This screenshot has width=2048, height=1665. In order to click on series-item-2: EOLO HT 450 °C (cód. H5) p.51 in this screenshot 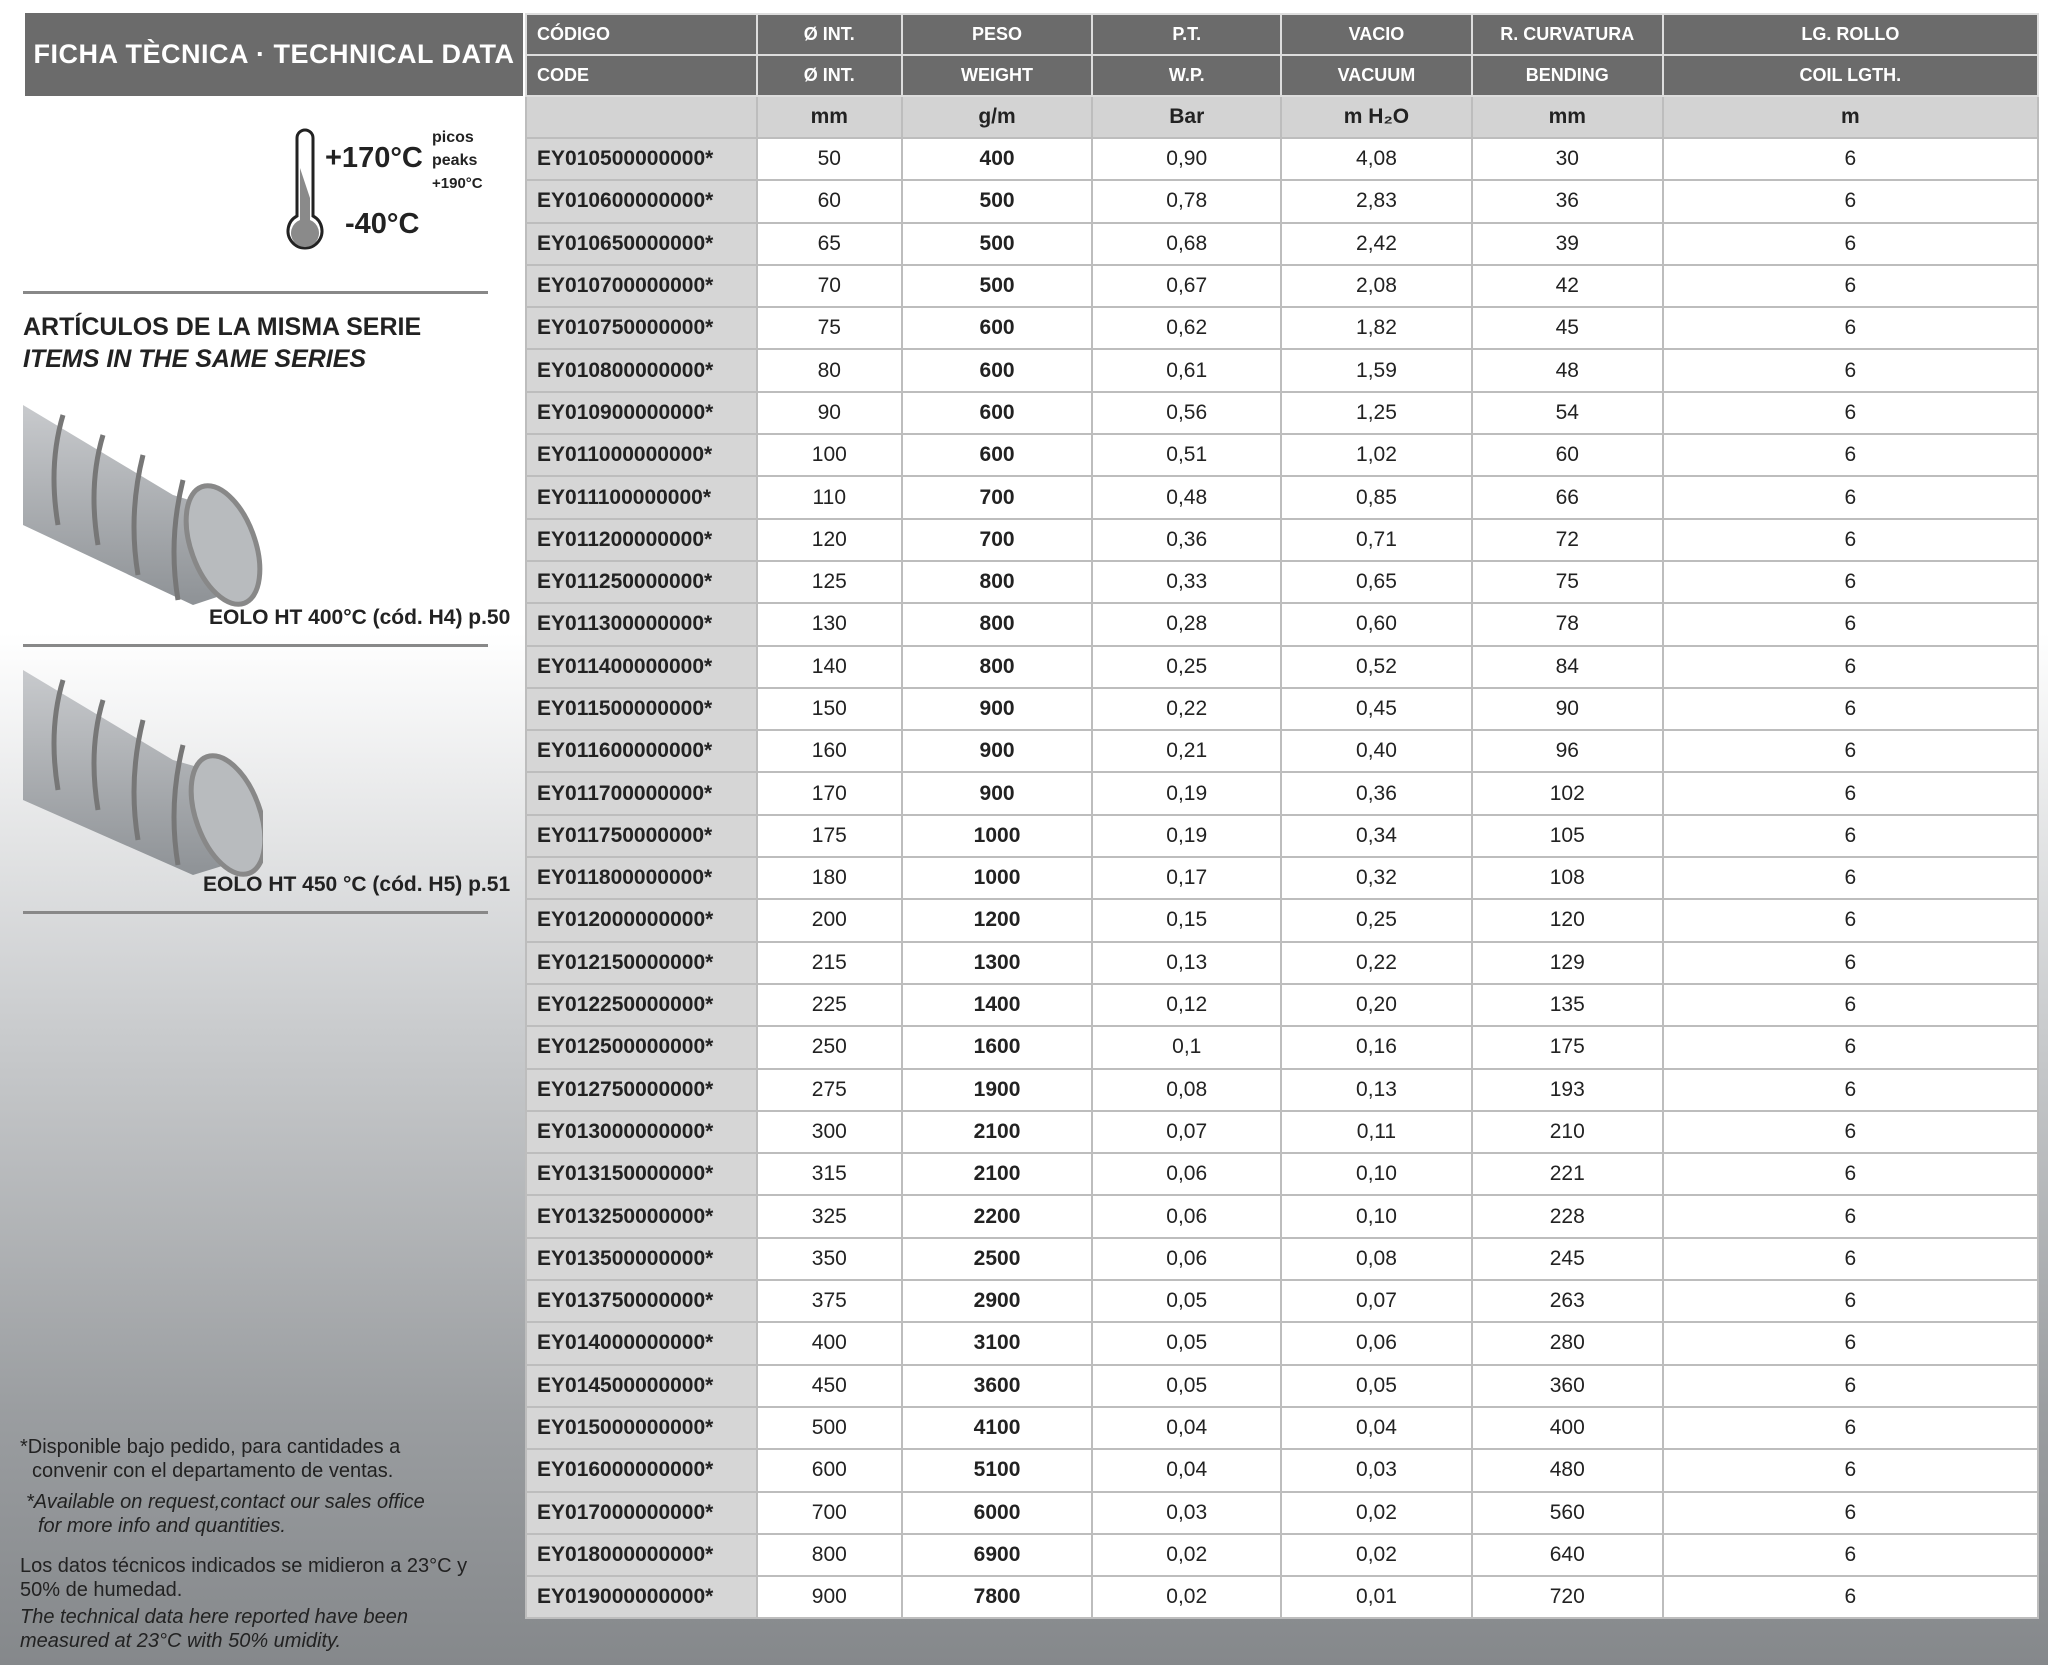, I will do `click(357, 884)`.